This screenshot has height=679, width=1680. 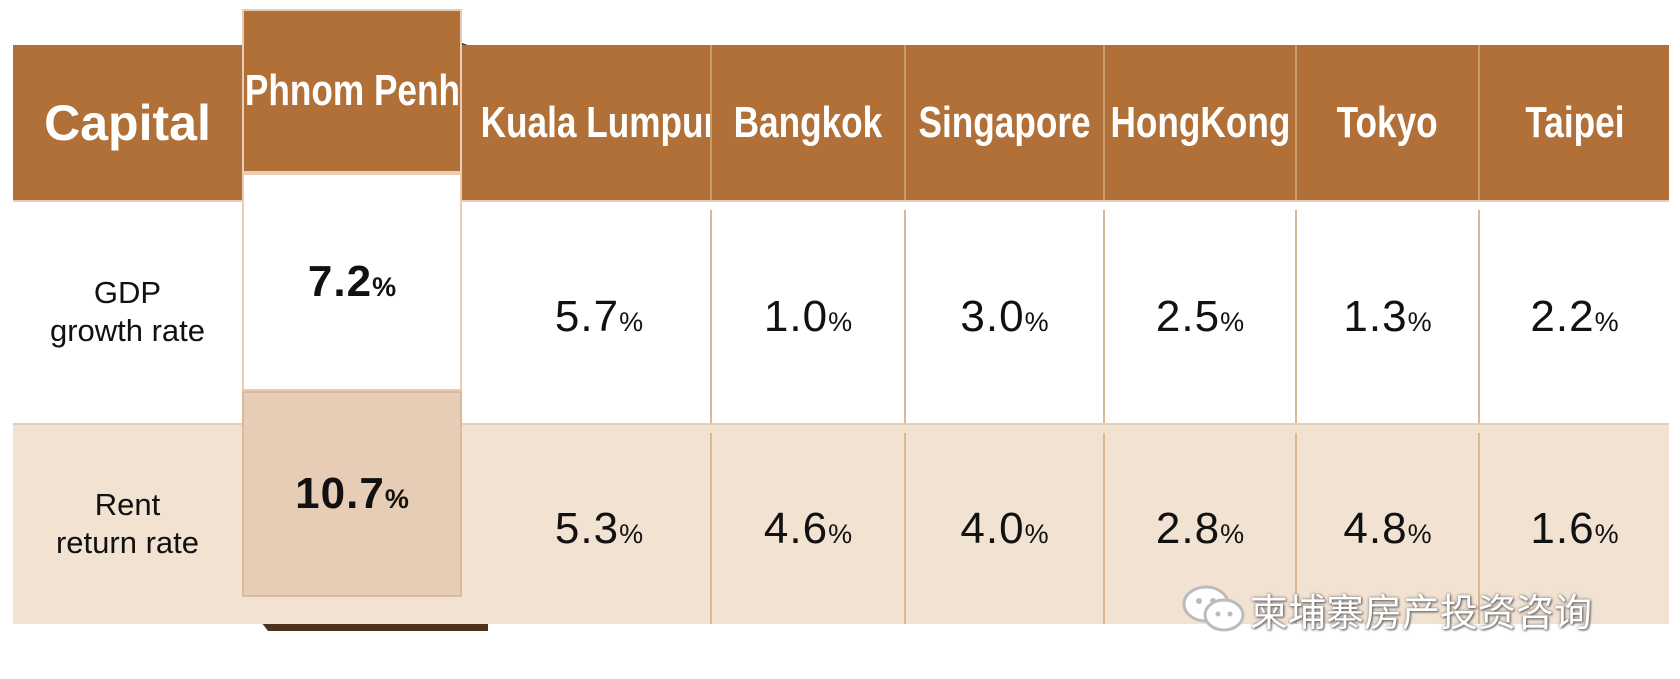 I want to click on highlight-header: Phnom Penh, so click(x=352, y=91).